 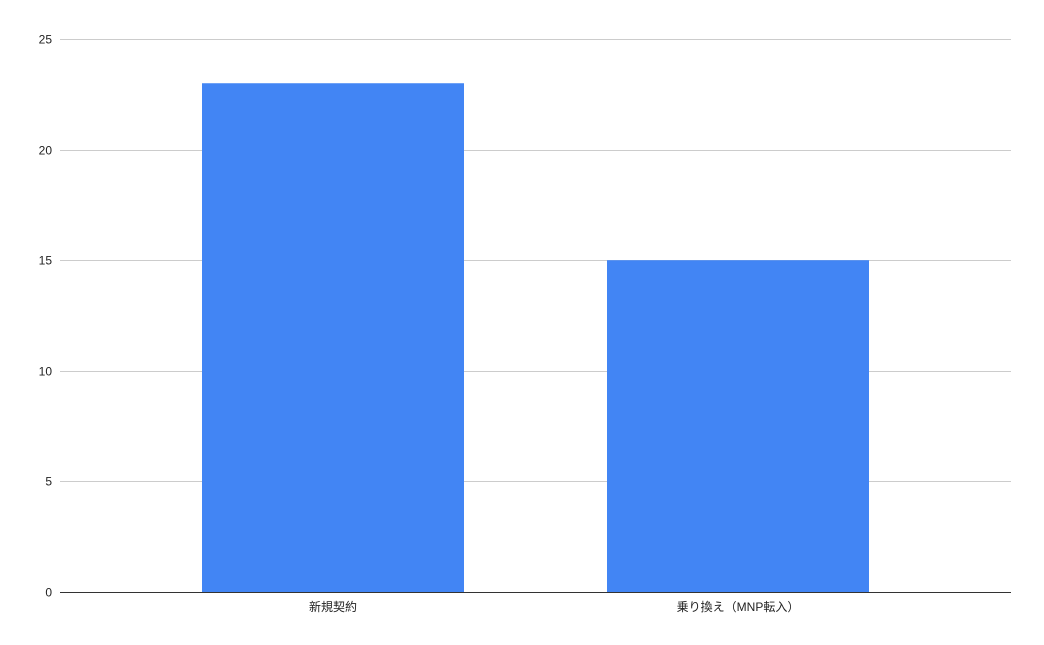 What do you see at coordinates (738, 607) in the screenshot?
I see `x-category-label: 乗り換え（MNP転入）` at bounding box center [738, 607].